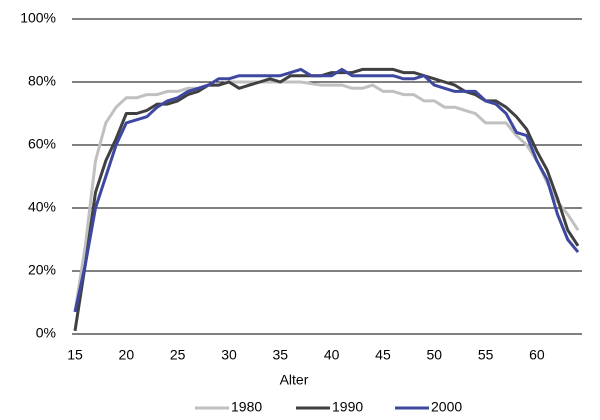 Image resolution: width=600 pixels, height=420 pixels. What do you see at coordinates (38, 18) in the screenshot?
I see `y-tick-label: 100%` at bounding box center [38, 18].